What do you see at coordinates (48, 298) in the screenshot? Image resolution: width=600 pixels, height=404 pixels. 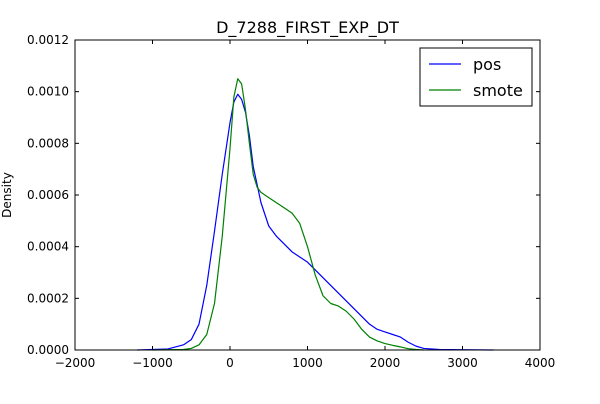 I see `y-tick-label: 0.0002` at bounding box center [48, 298].